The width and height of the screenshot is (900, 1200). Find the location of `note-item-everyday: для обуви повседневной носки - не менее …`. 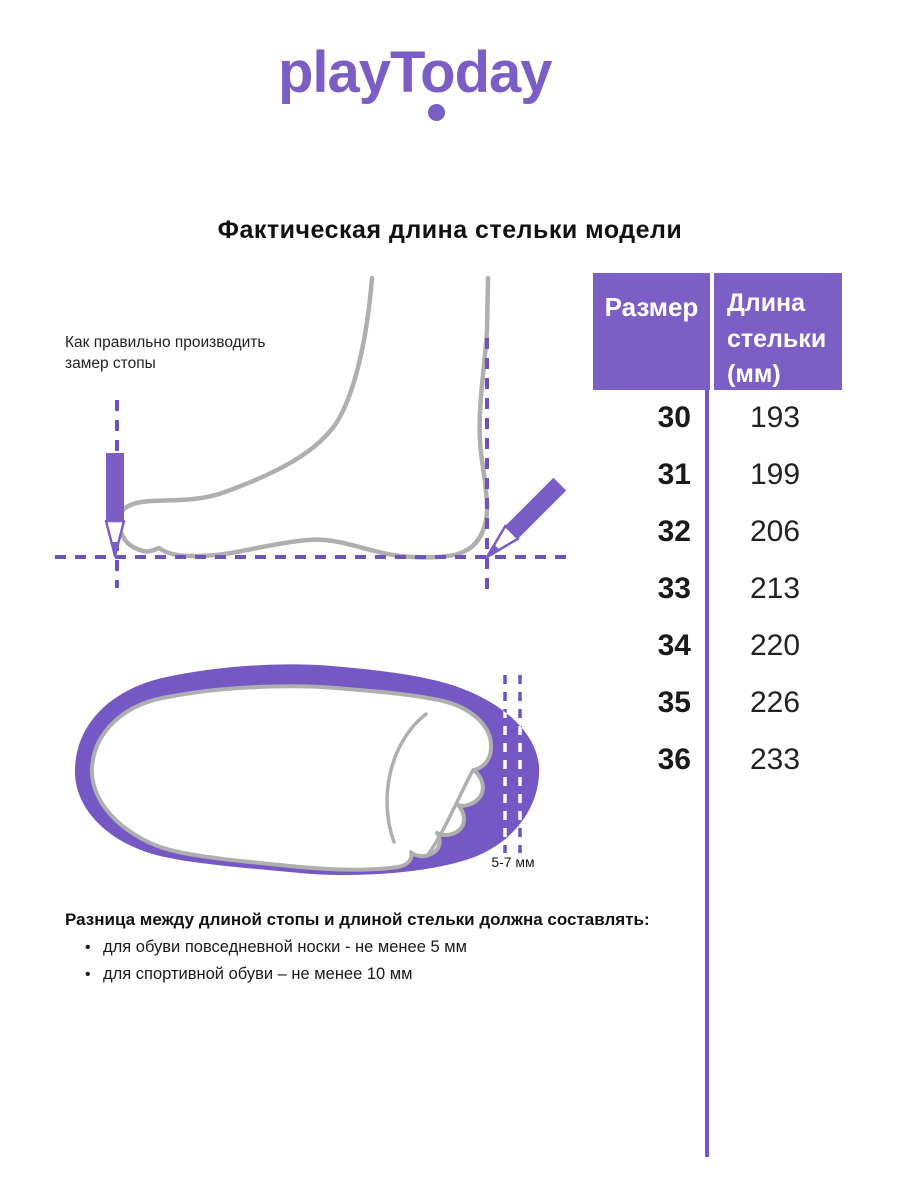

note-item-everyday: для обуви повседневной носки - не менее … is located at coordinates (276, 947).